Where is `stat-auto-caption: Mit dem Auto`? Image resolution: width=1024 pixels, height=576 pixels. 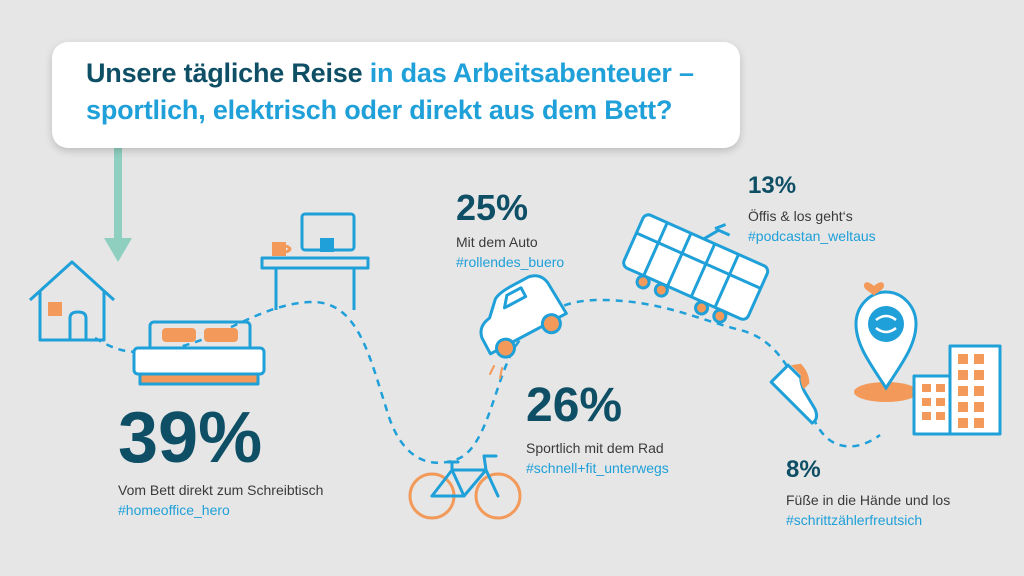
stat-auto-caption: Mit dem Auto is located at coordinates (497, 242).